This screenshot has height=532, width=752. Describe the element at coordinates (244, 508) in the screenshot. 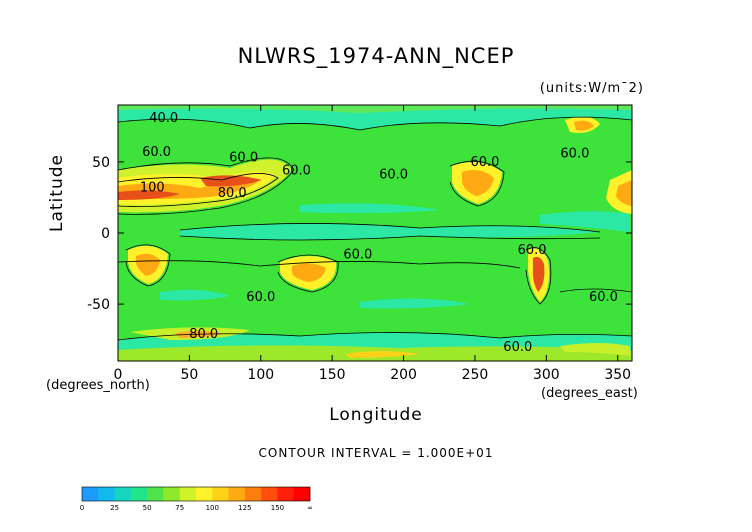

I see `colorbar-tick-label: 125` at that location.